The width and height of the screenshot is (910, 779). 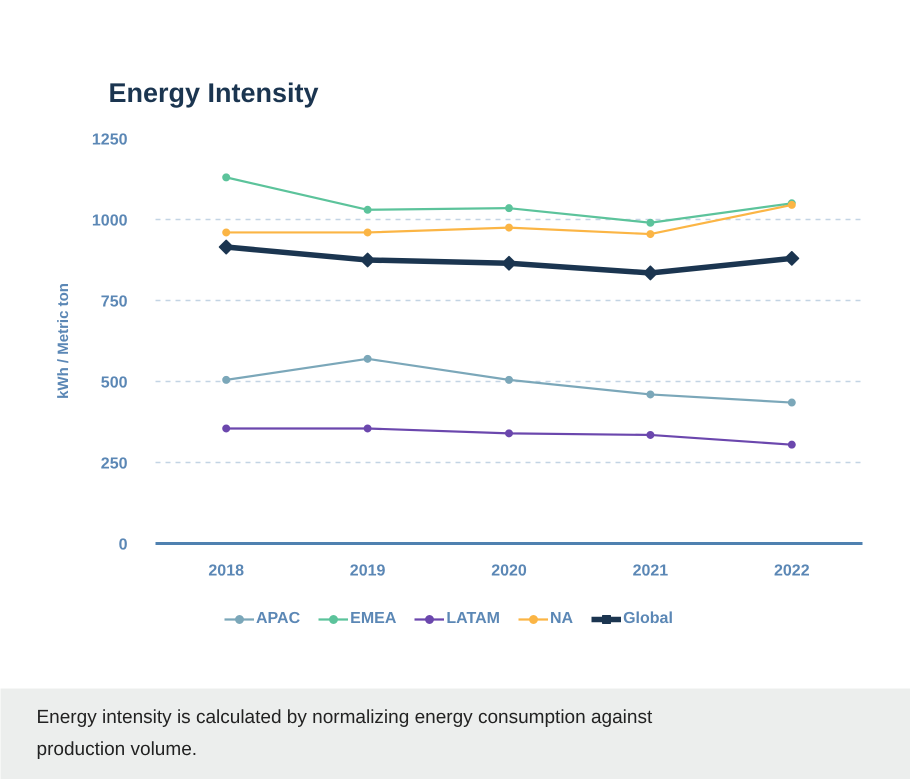 What do you see at coordinates (226, 571) in the screenshot?
I see `x-tick-label: 2018` at bounding box center [226, 571].